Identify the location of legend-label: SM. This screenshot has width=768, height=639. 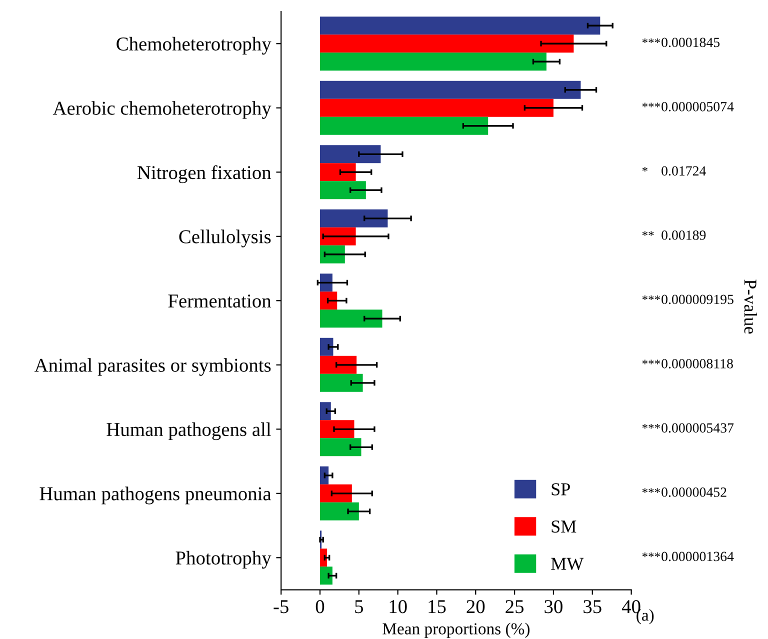
(564, 526).